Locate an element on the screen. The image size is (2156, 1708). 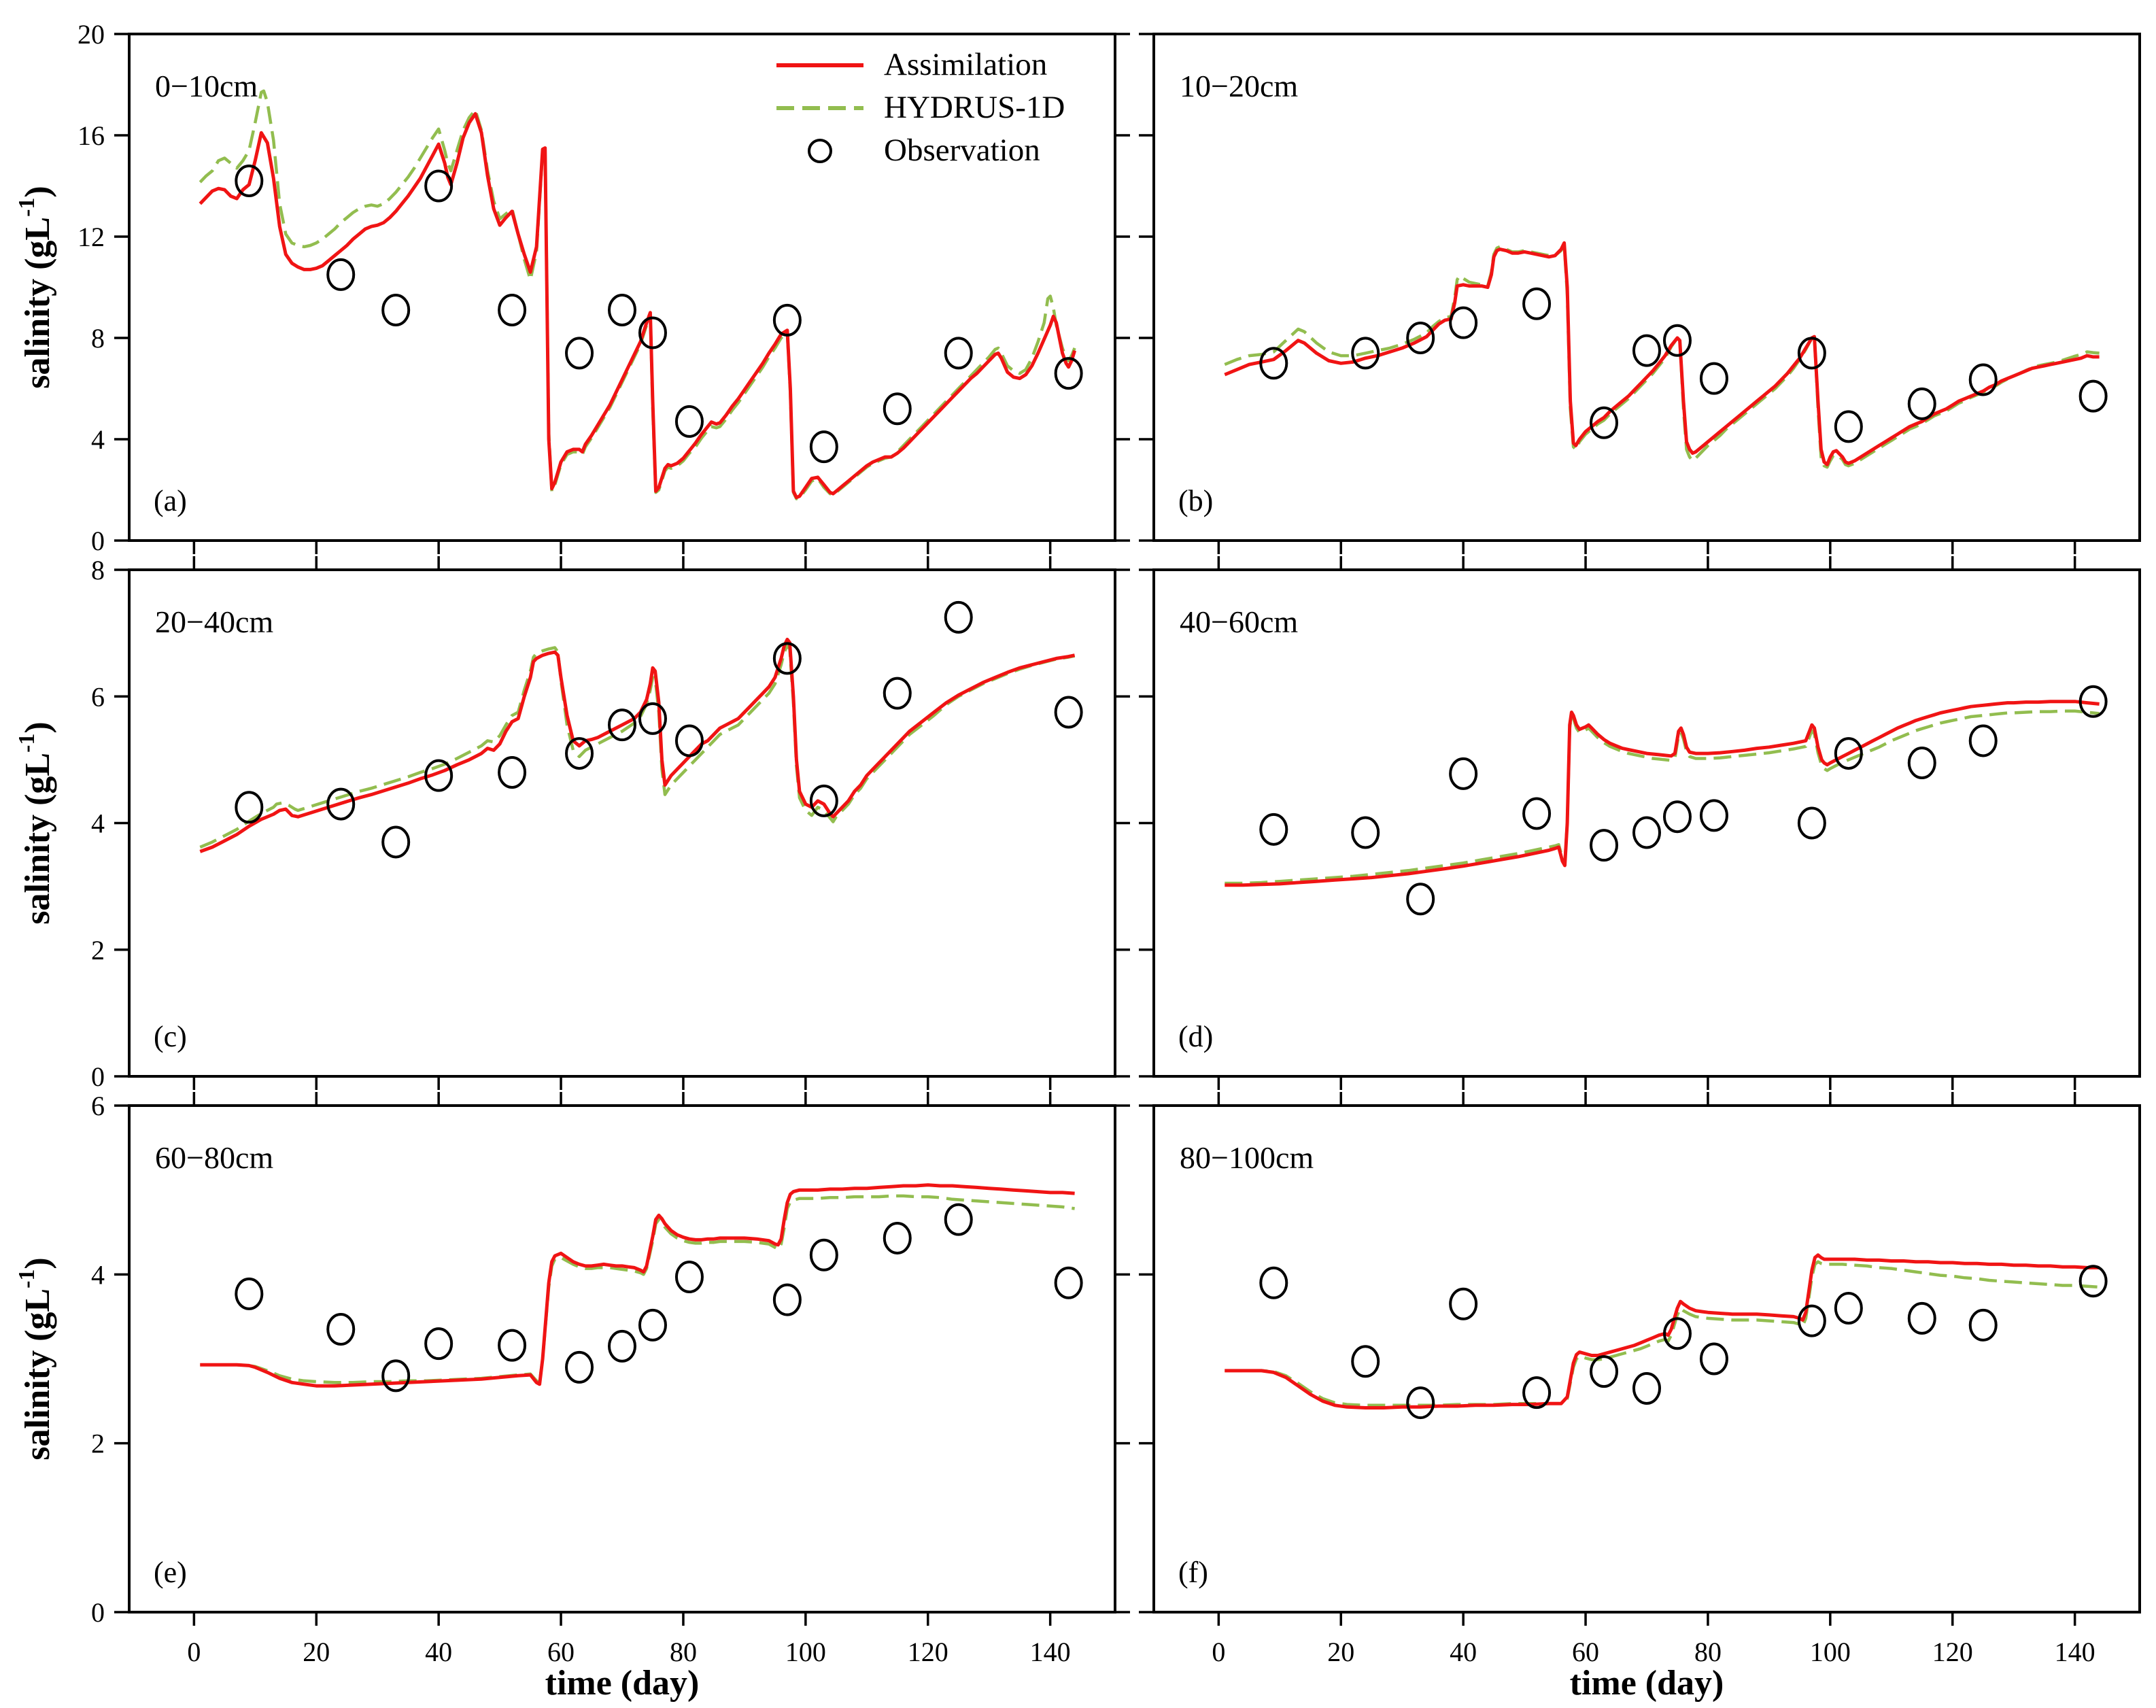
y-tick-label: 0 is located at coordinates (98, 541).